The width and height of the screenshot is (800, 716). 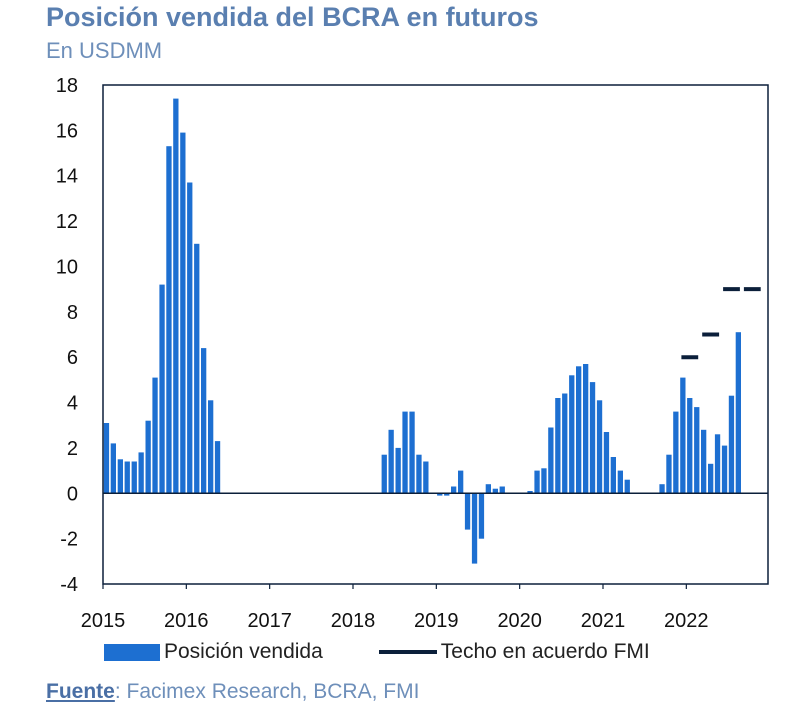 I want to click on y-tick-label: 8, so click(x=72, y=313).